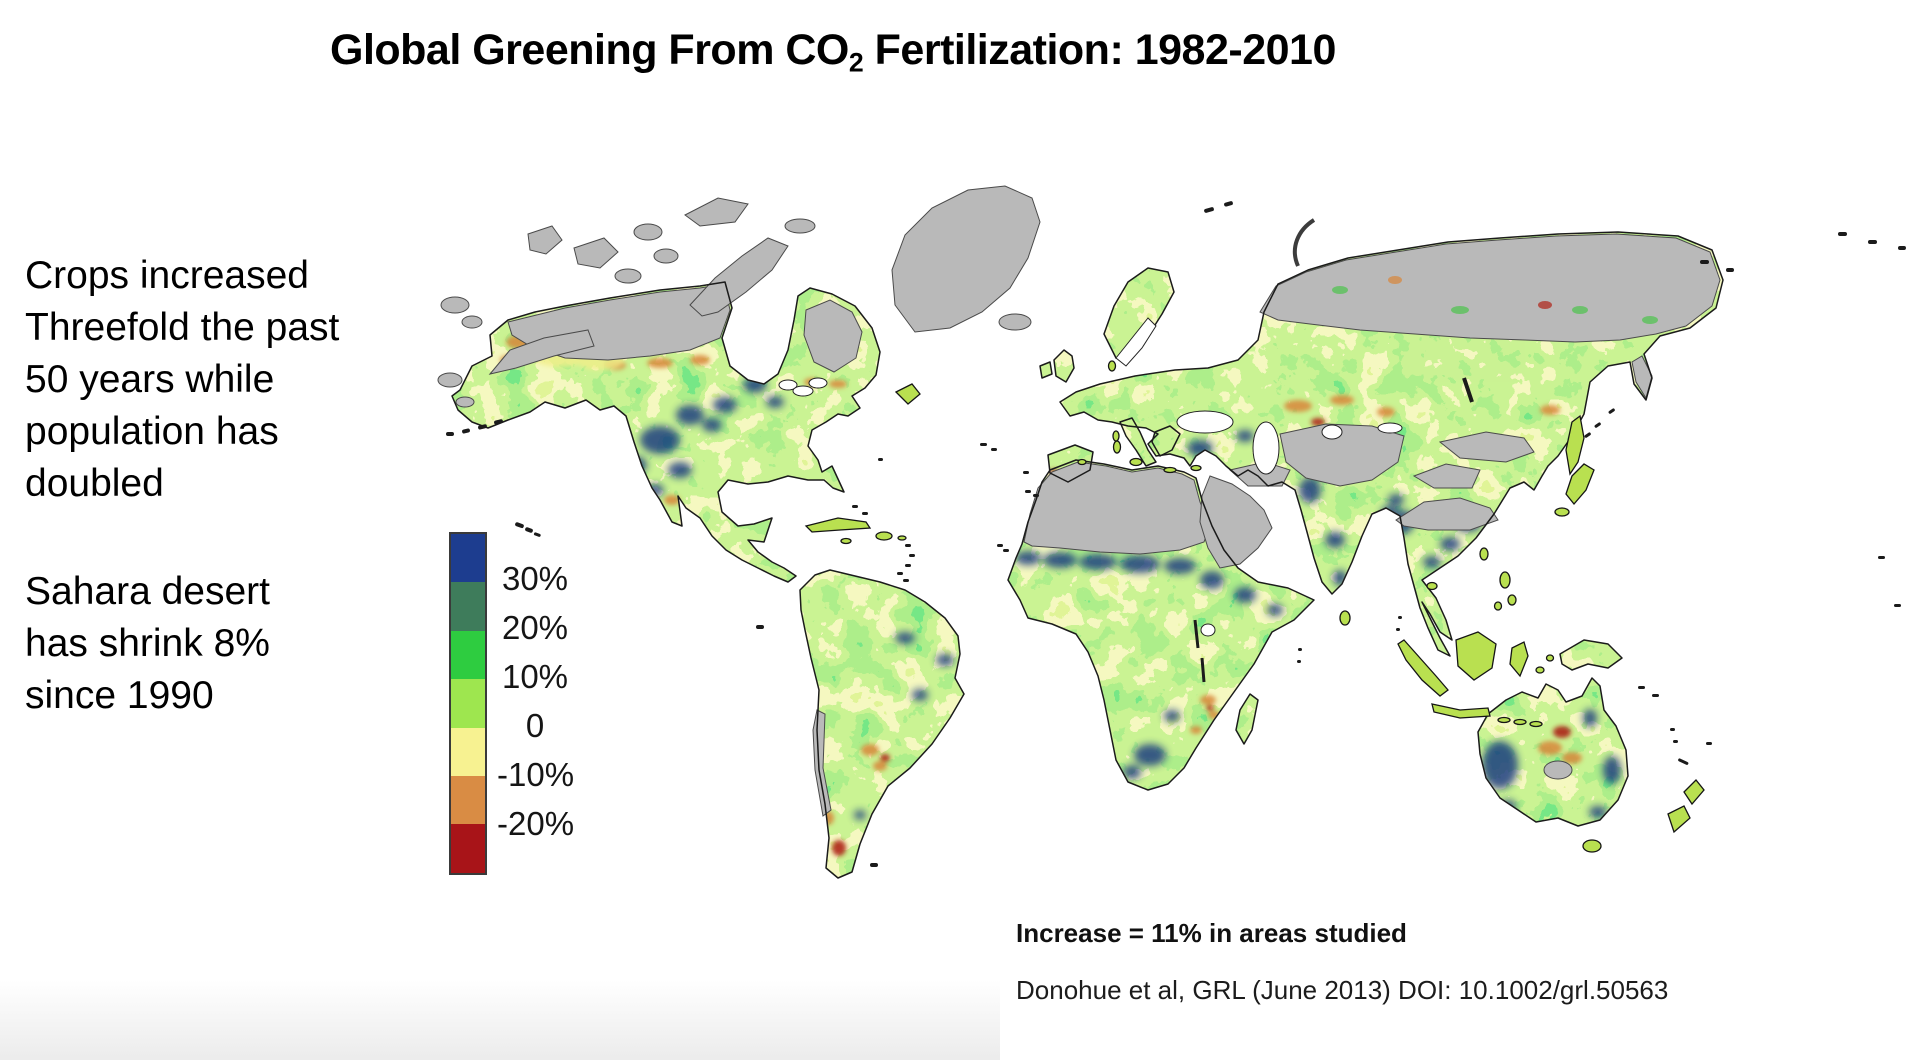  I want to click on legend-label: -10%, so click(536, 774).